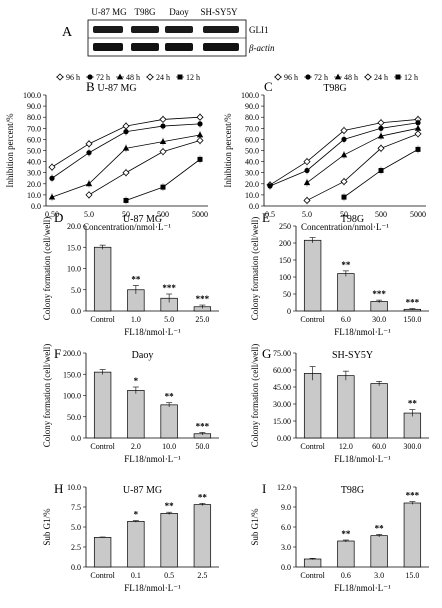  What do you see at coordinates (252, 117) in the screenshot?
I see `y-tick-label: 80.0` at bounding box center [252, 117].